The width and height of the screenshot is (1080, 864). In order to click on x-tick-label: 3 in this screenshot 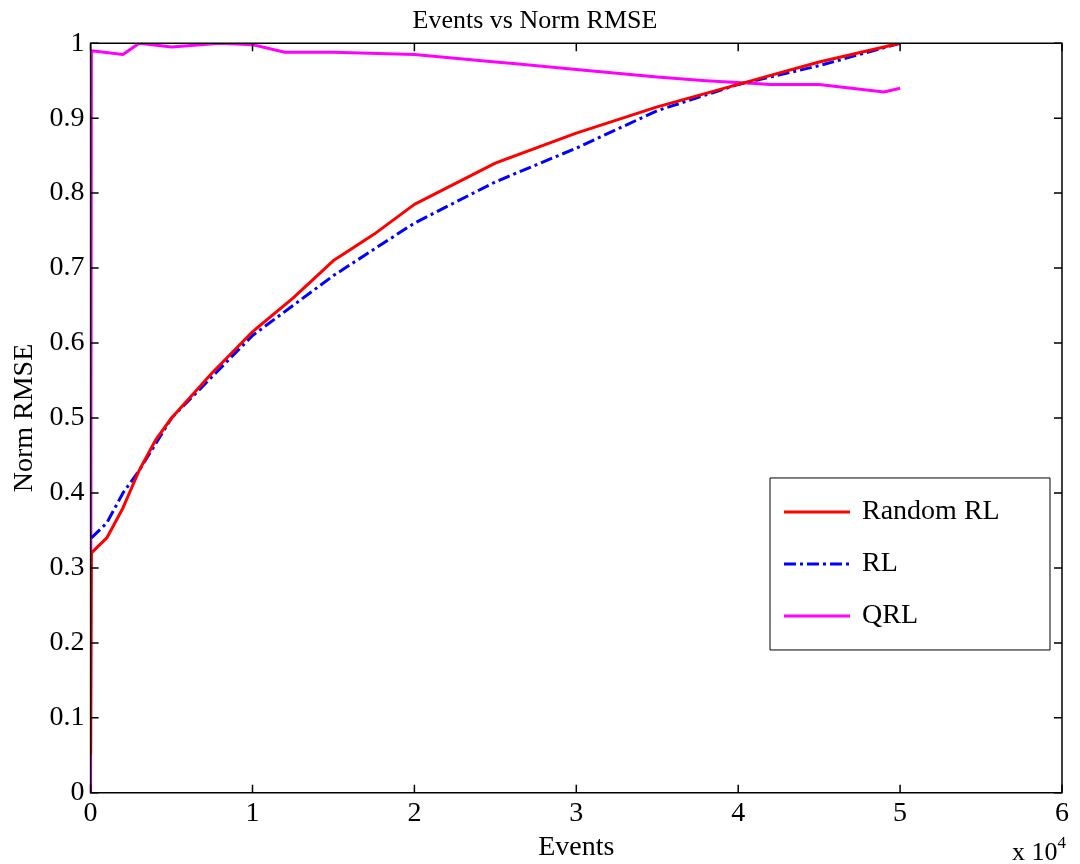, I will do `click(576, 811)`.